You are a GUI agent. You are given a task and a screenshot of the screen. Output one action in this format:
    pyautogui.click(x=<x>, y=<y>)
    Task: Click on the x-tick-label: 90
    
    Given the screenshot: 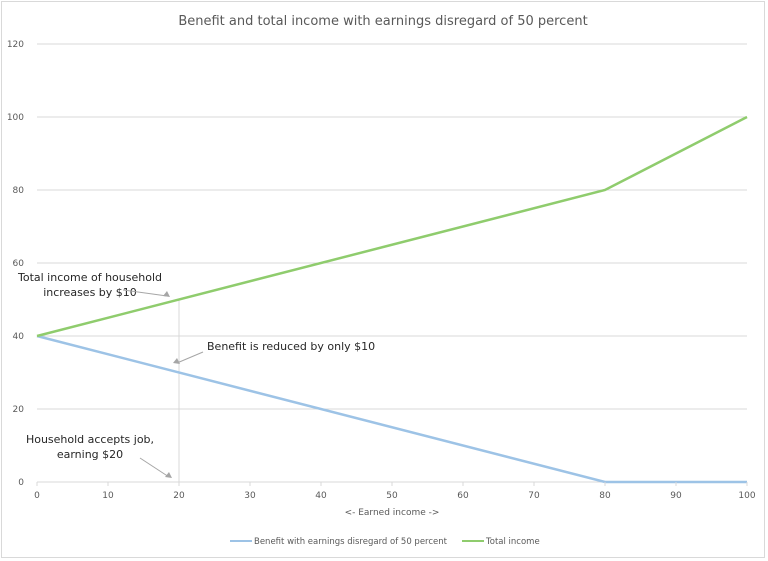 What is the action you would take?
    pyautogui.click(x=676, y=496)
    